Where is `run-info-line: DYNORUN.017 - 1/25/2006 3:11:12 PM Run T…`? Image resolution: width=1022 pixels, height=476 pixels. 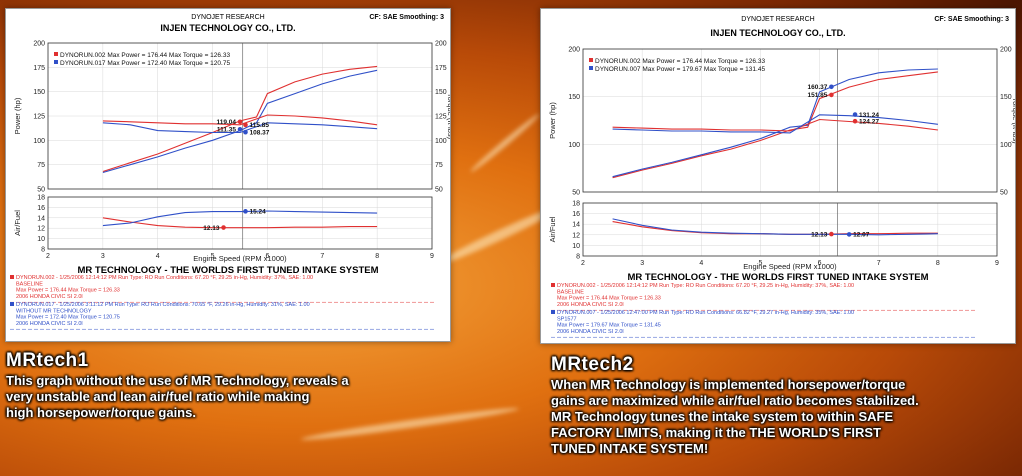
run-info-line: DYNORUN.017 - 1/25/2006 3:11:12 PM Run T… is located at coordinates (163, 305).